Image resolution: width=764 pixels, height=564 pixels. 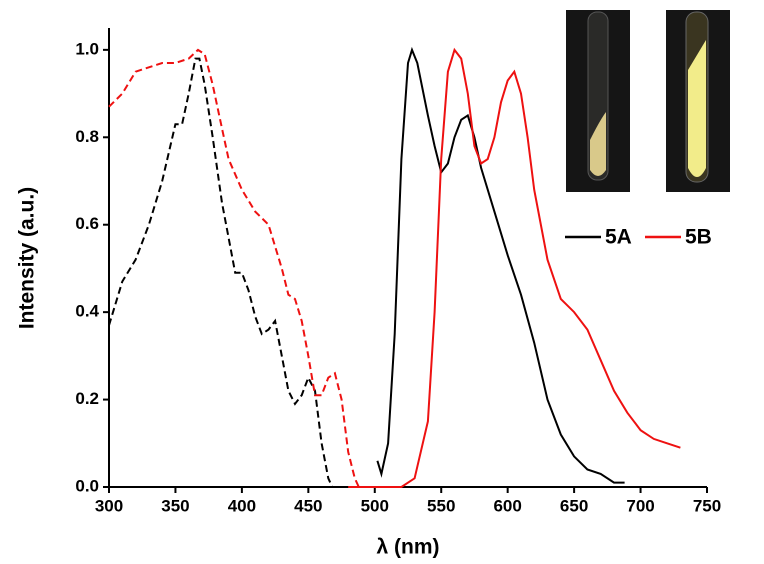 What do you see at coordinates (507, 505) in the screenshot?
I see `x-tick-label: 600` at bounding box center [507, 505].